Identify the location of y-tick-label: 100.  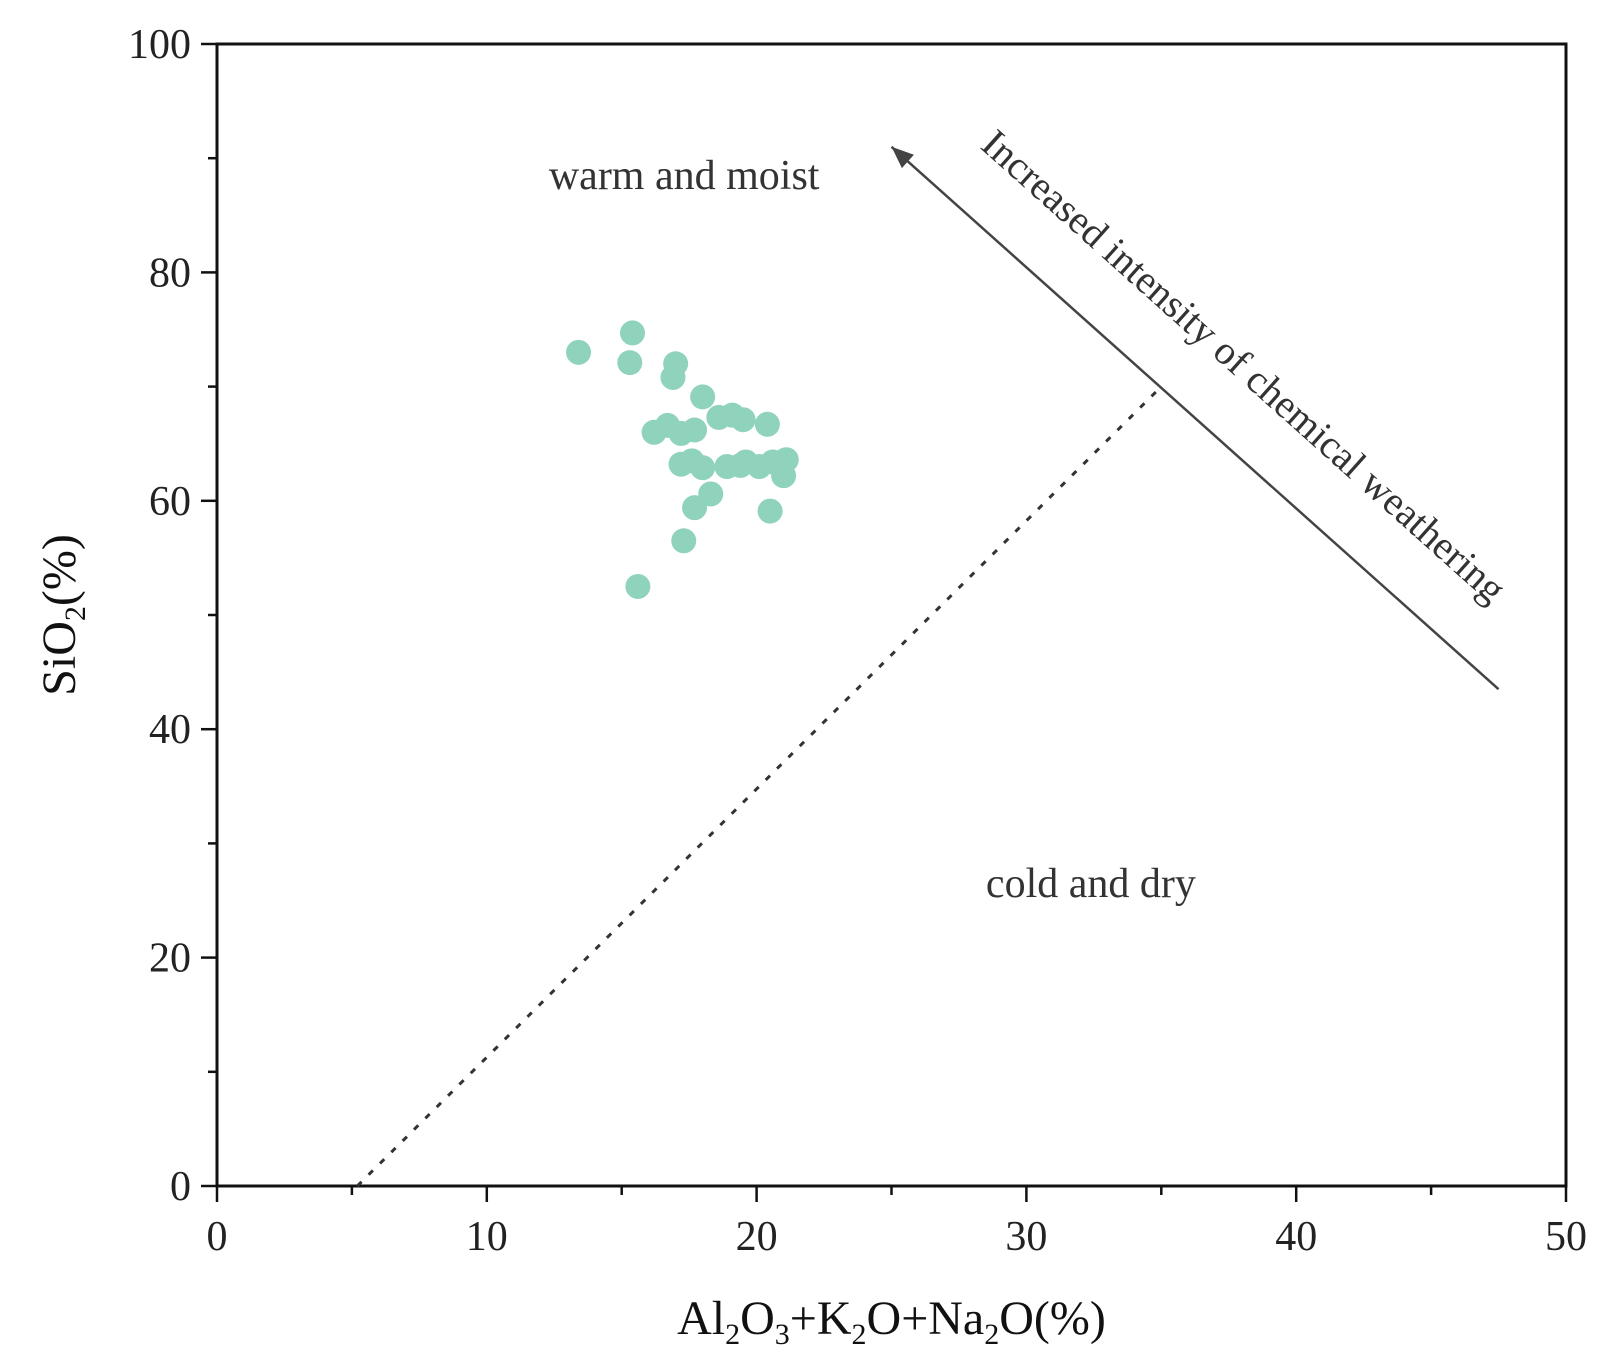
(159, 45).